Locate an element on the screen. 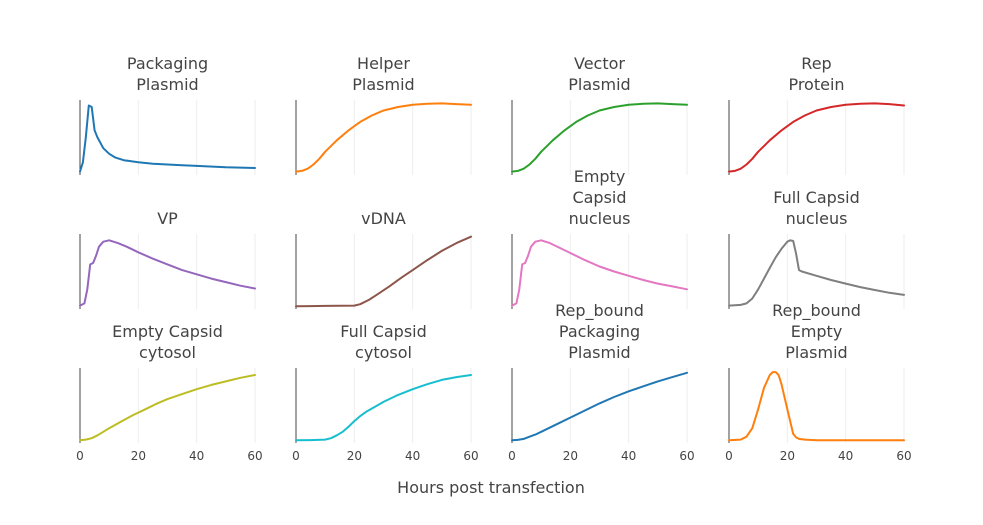 The image size is (983, 525). panel-title: Capsid is located at coordinates (599, 197).